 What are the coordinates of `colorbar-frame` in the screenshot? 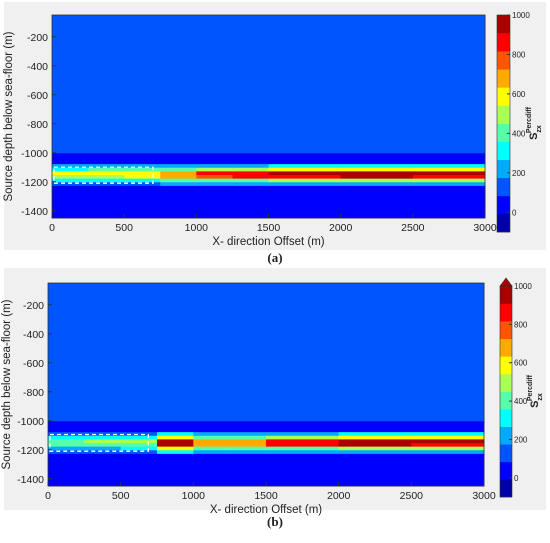 It's located at (503, 123).